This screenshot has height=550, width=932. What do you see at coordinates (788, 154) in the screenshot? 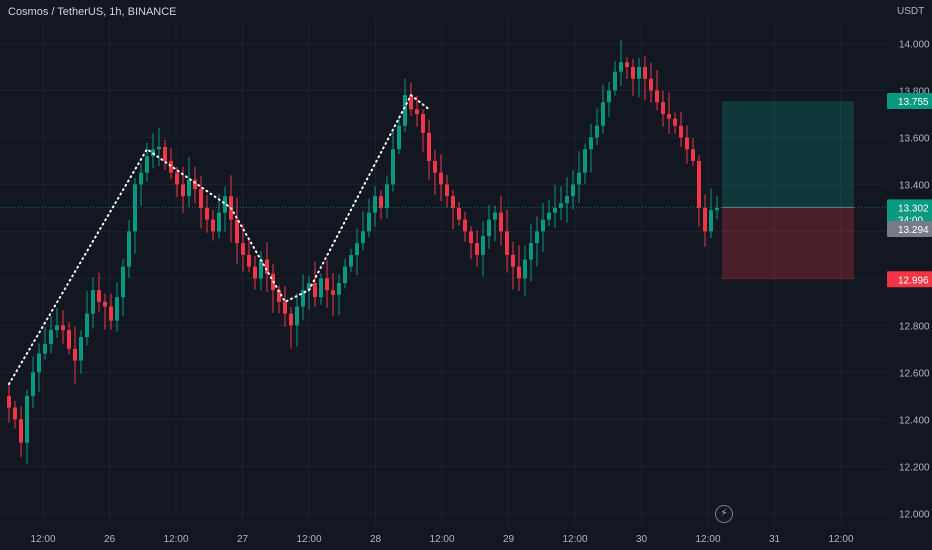
I see `position-target-zone` at bounding box center [788, 154].